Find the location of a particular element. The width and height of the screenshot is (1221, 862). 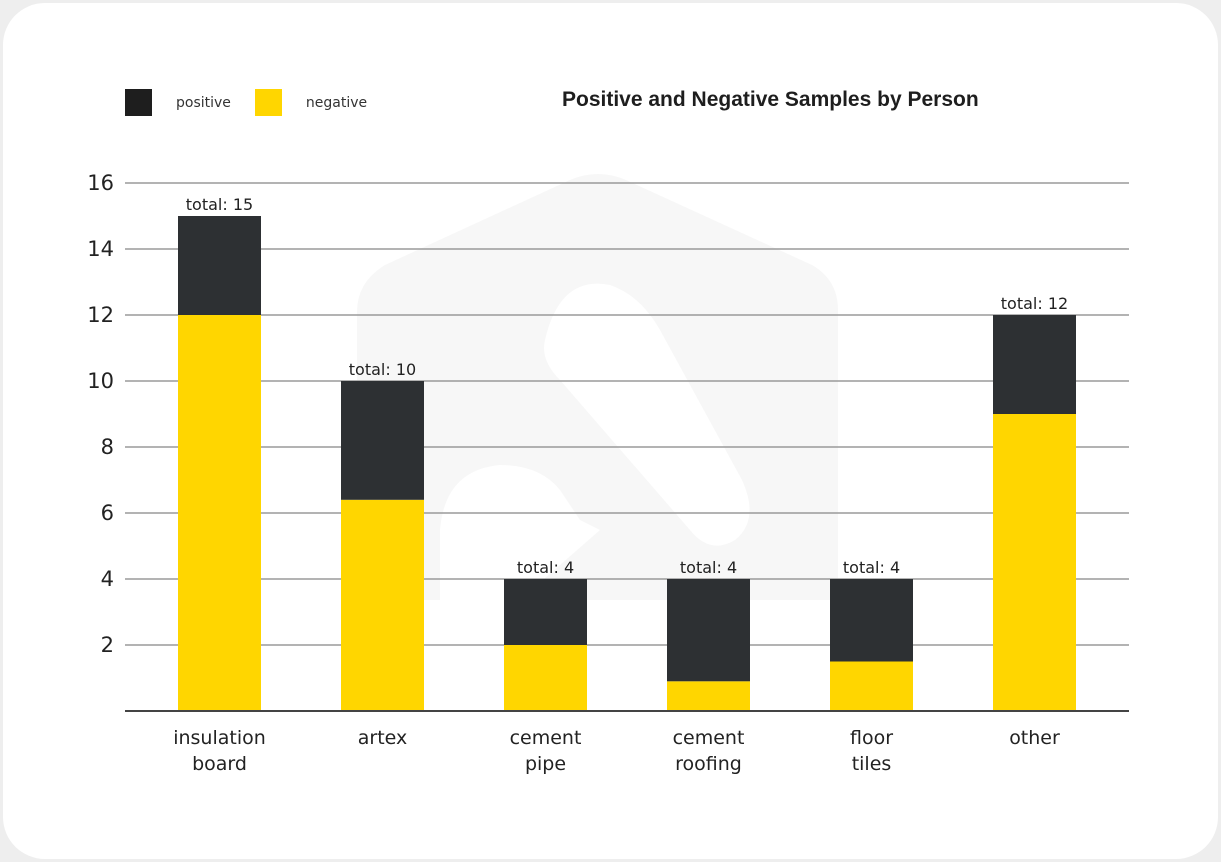

y-tick-label: 14 is located at coordinates (100, 249).